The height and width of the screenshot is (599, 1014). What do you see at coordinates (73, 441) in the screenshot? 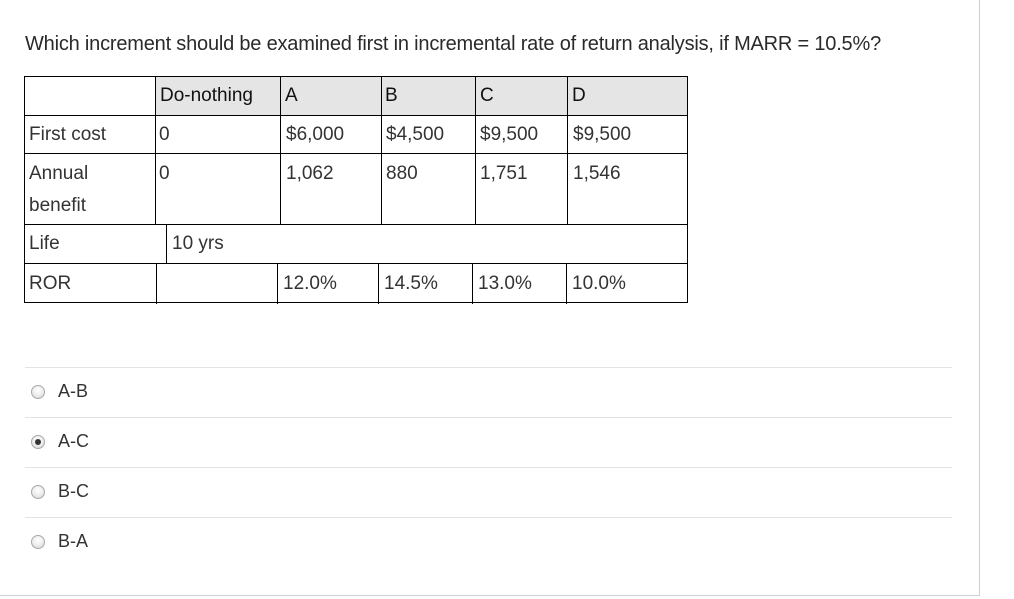
I see `choice-label: A-C` at bounding box center [73, 441].